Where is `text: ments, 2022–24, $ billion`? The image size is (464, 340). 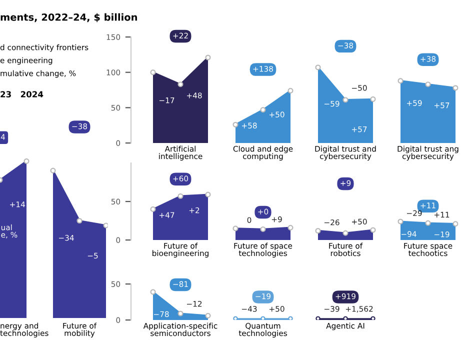 text: ments, 2022–24, $ billion is located at coordinates (68, 17).